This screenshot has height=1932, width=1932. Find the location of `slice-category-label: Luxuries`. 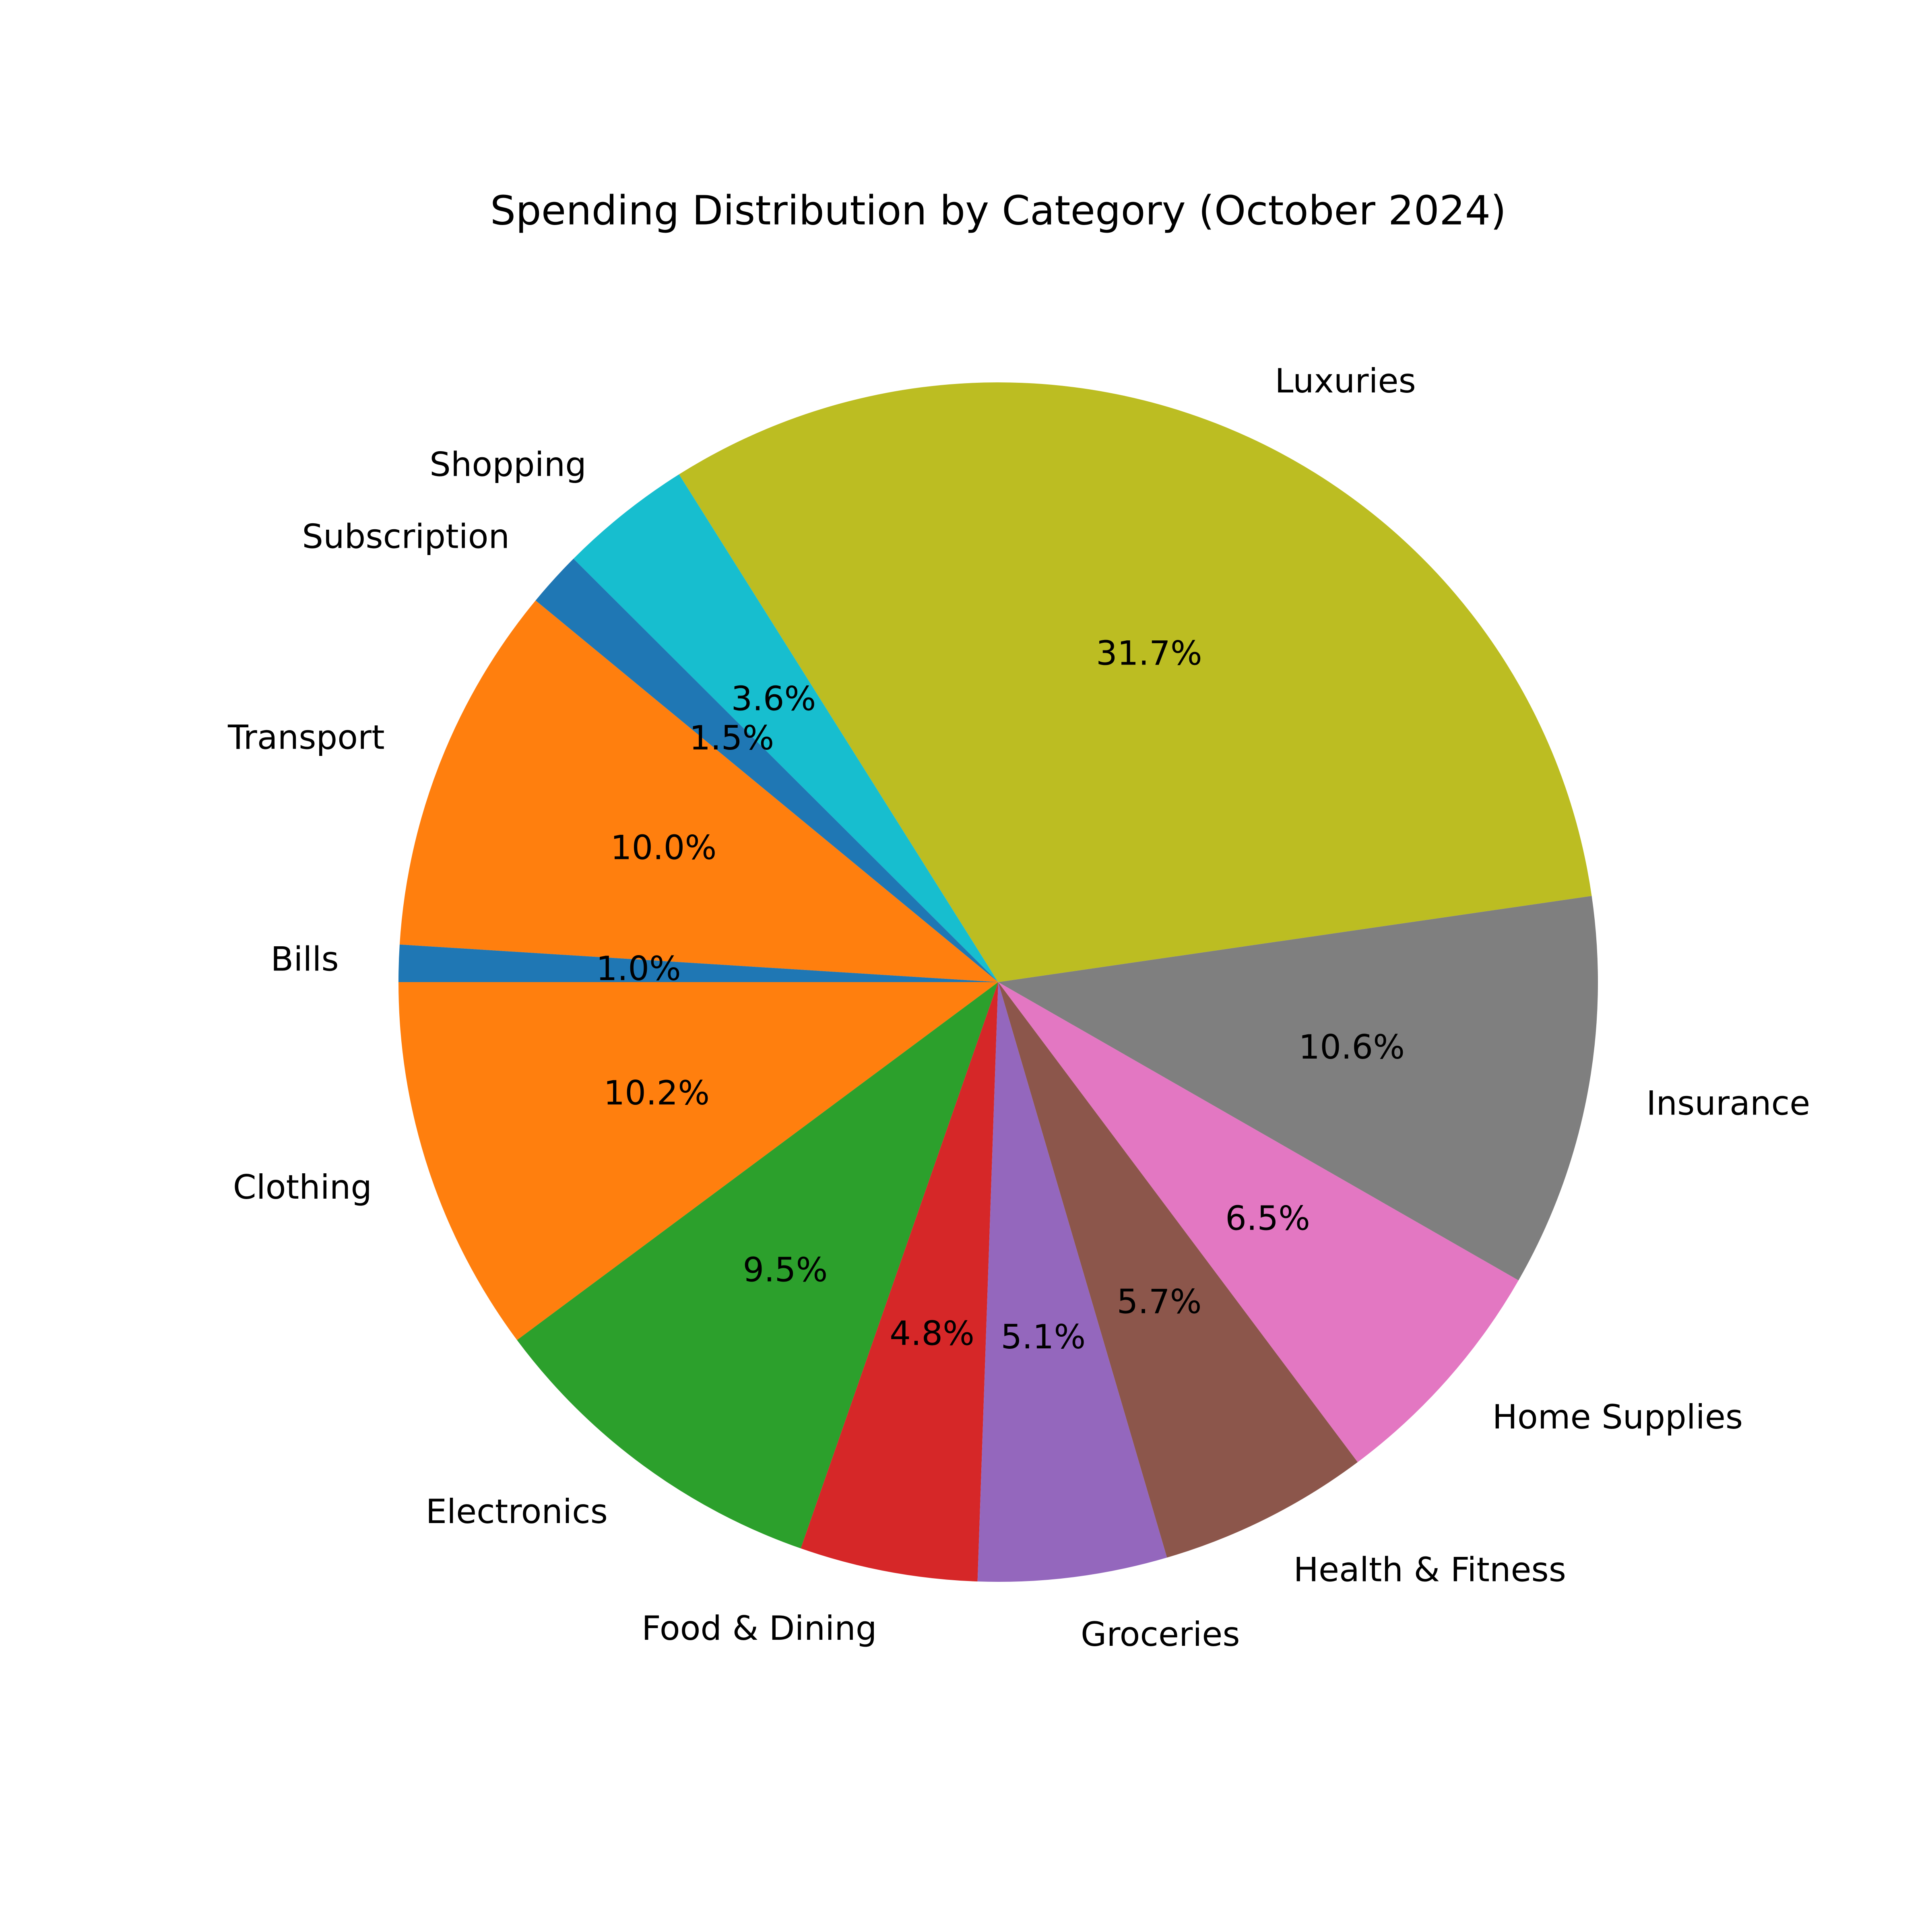

slice-category-label: Luxuries is located at coordinates (1345, 380).